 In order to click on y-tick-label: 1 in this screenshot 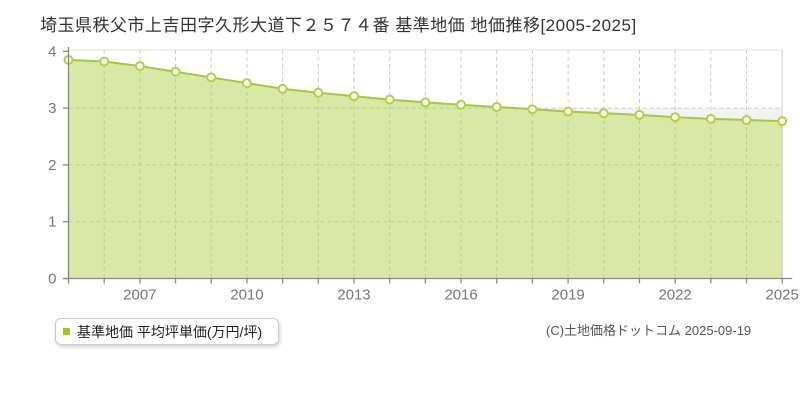, I will do `click(52, 222)`.